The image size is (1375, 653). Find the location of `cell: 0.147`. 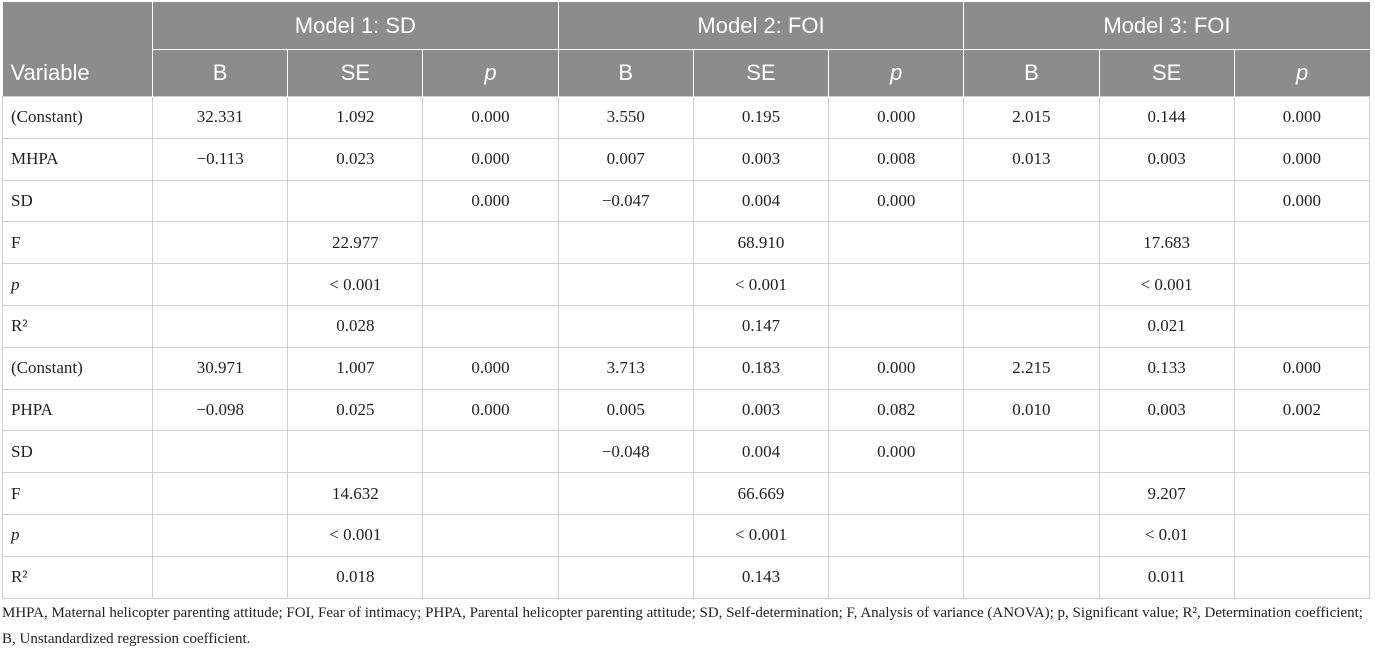

cell: 0.147 is located at coordinates (761, 326).